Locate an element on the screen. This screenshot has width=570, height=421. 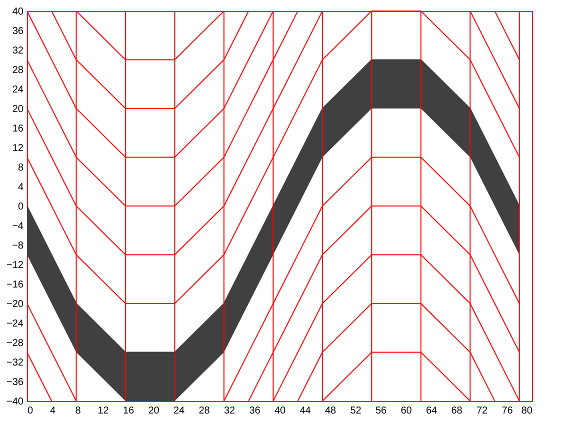
y-tick-label: 40 is located at coordinates (18, 12).